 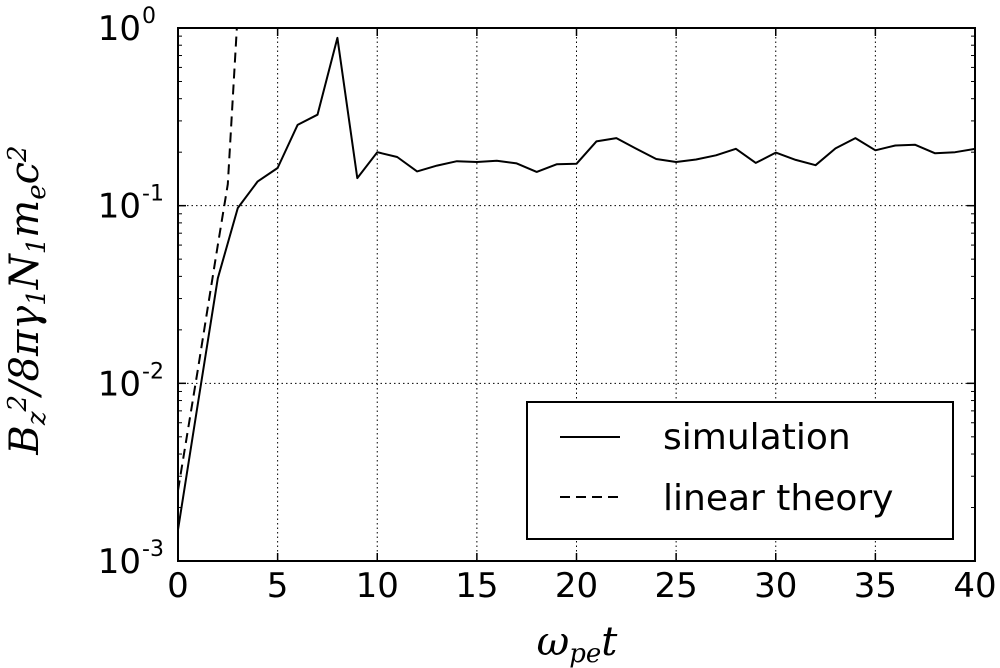 I want to click on axis-label-part: e, so click(x=37, y=191).